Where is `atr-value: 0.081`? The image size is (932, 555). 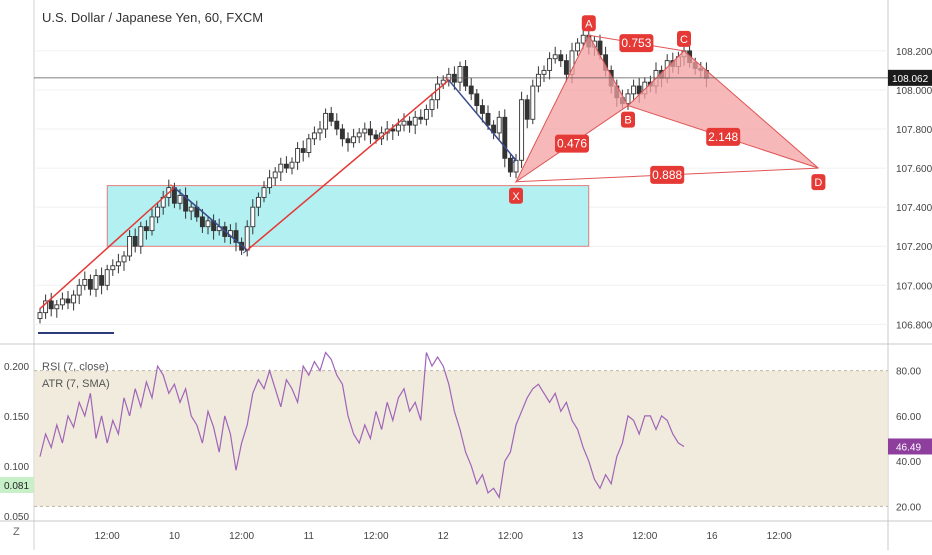
atr-value: 0.081 is located at coordinates (16, 486).